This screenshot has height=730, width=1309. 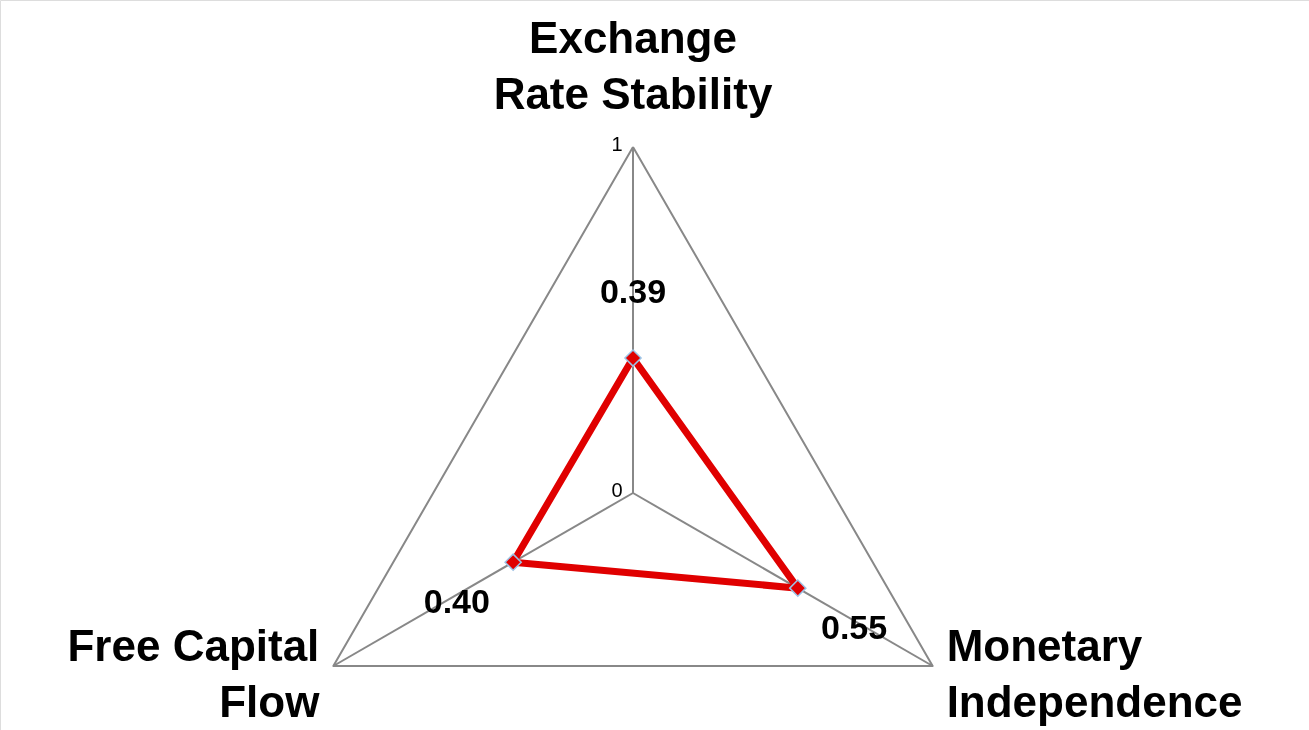 What do you see at coordinates (617, 144) in the screenshot?
I see `y-tick-label: 1` at bounding box center [617, 144].